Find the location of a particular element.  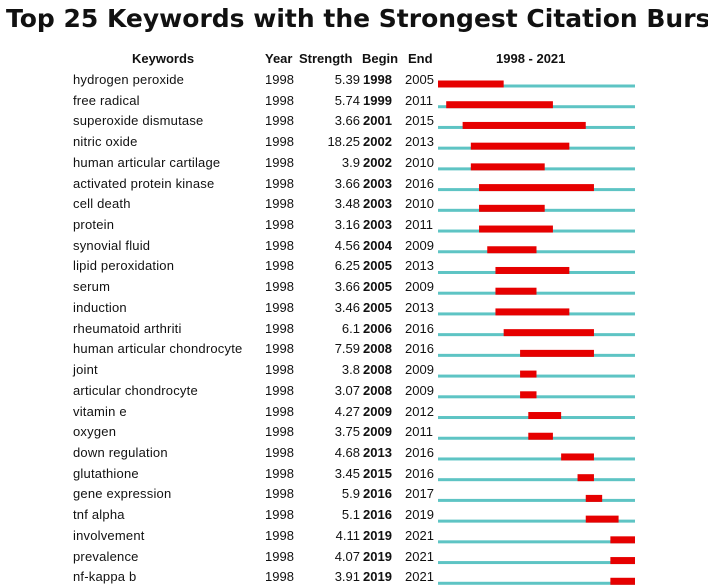

keyword-label: hydrogen peroxide is located at coordinates (129, 79).